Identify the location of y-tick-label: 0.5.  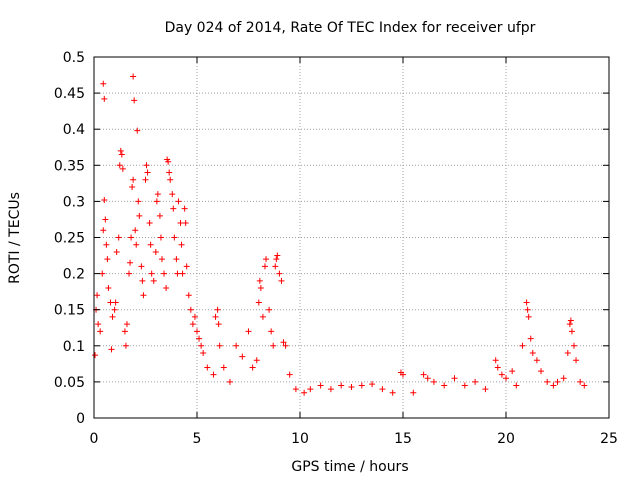
(74, 58).